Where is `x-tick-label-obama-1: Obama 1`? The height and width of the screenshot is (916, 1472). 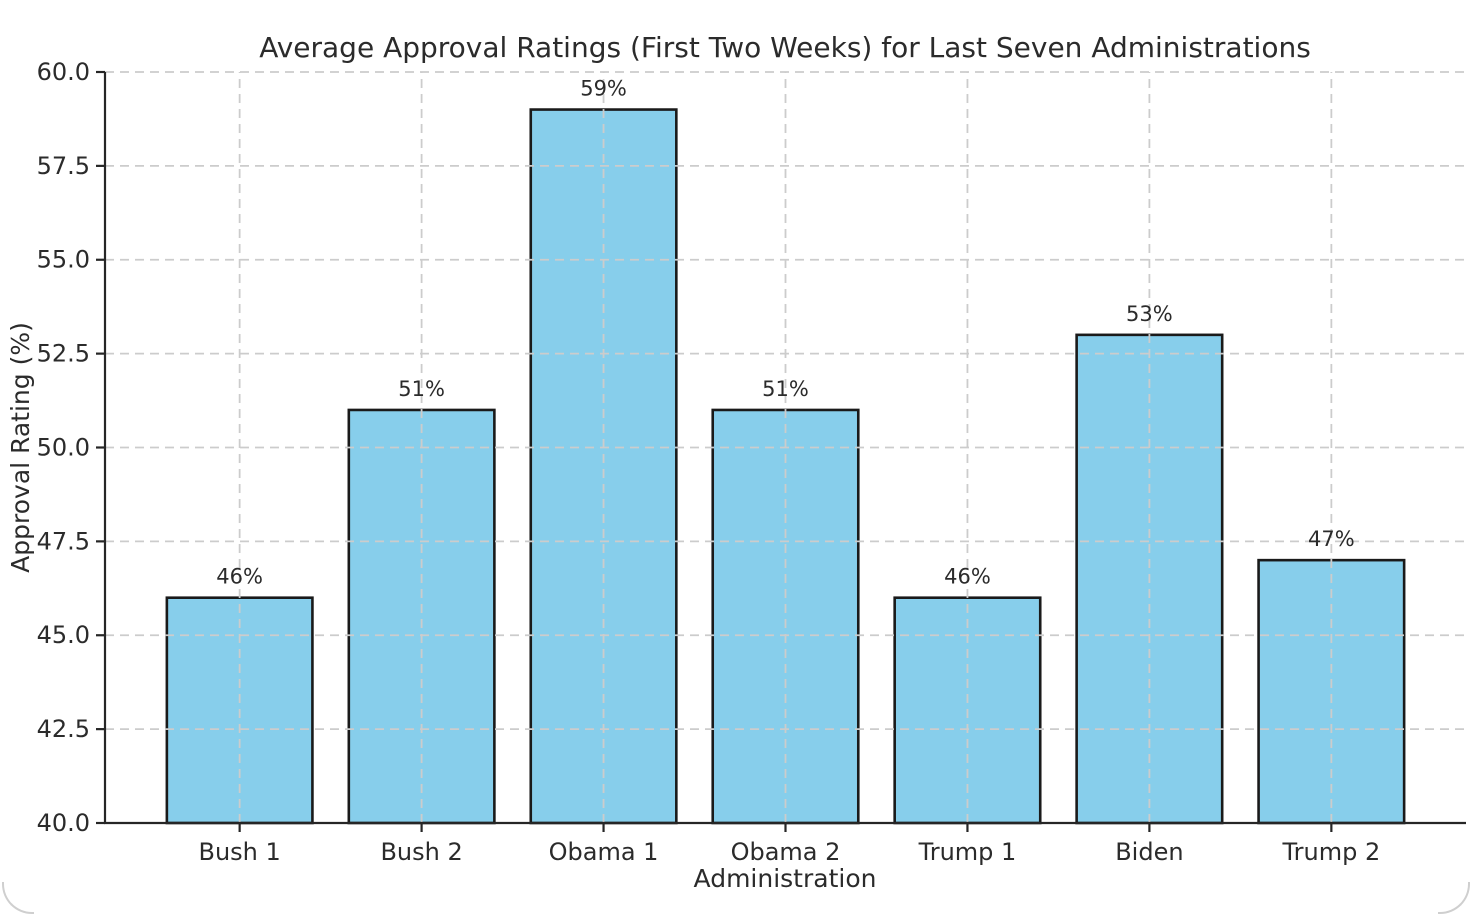 x-tick-label-obama-1: Obama 1 is located at coordinates (604, 852).